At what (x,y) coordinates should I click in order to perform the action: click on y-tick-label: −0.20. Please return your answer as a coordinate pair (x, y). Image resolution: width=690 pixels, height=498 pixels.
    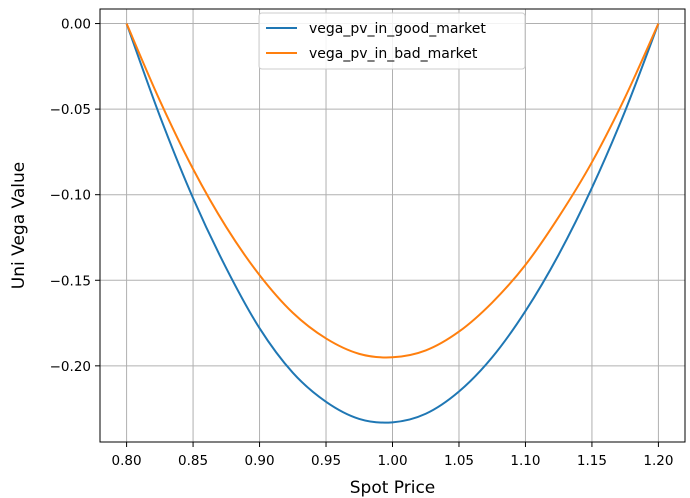
    Looking at the image, I should click on (70, 367).